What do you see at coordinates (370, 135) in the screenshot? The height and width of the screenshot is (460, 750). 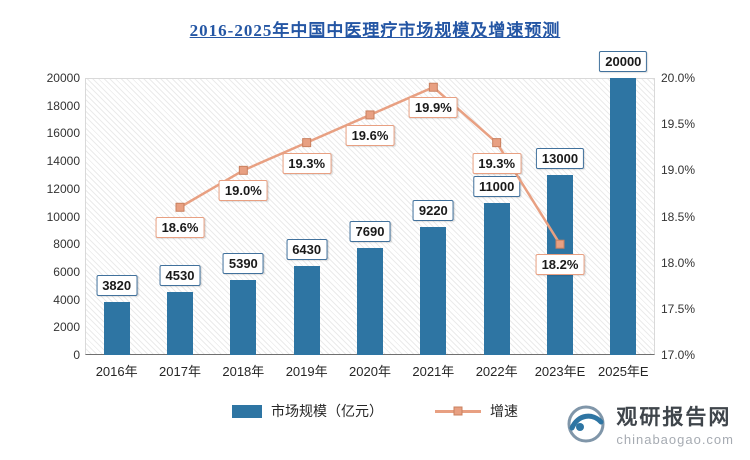 I see `growth-value-label: 19.6%` at bounding box center [370, 135].